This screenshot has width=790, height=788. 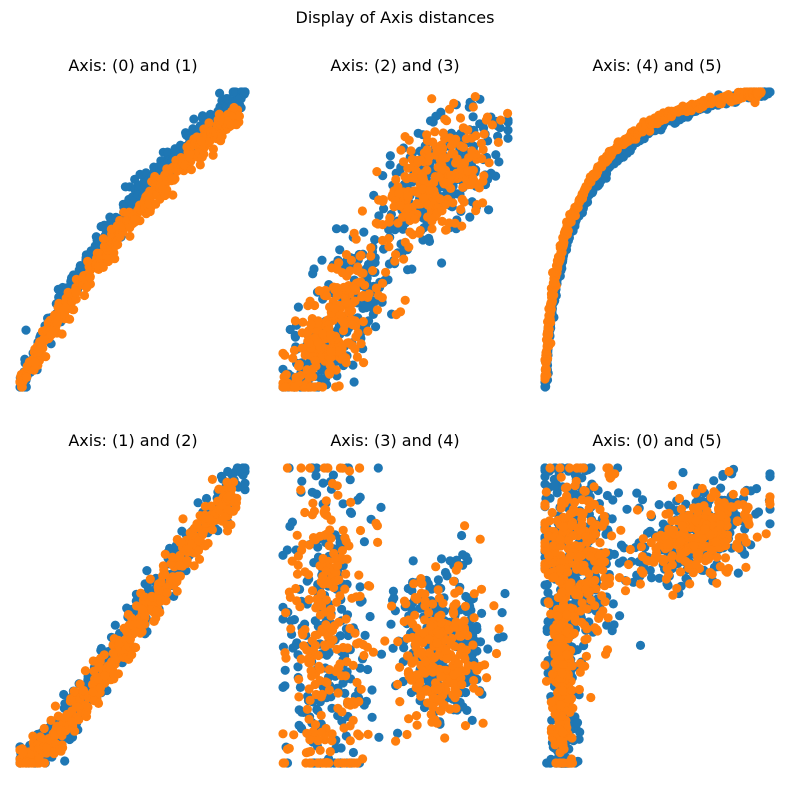 What do you see at coordinates (133, 440) in the screenshot?
I see `panel-title-4: Axis: (1) and (2)` at bounding box center [133, 440].